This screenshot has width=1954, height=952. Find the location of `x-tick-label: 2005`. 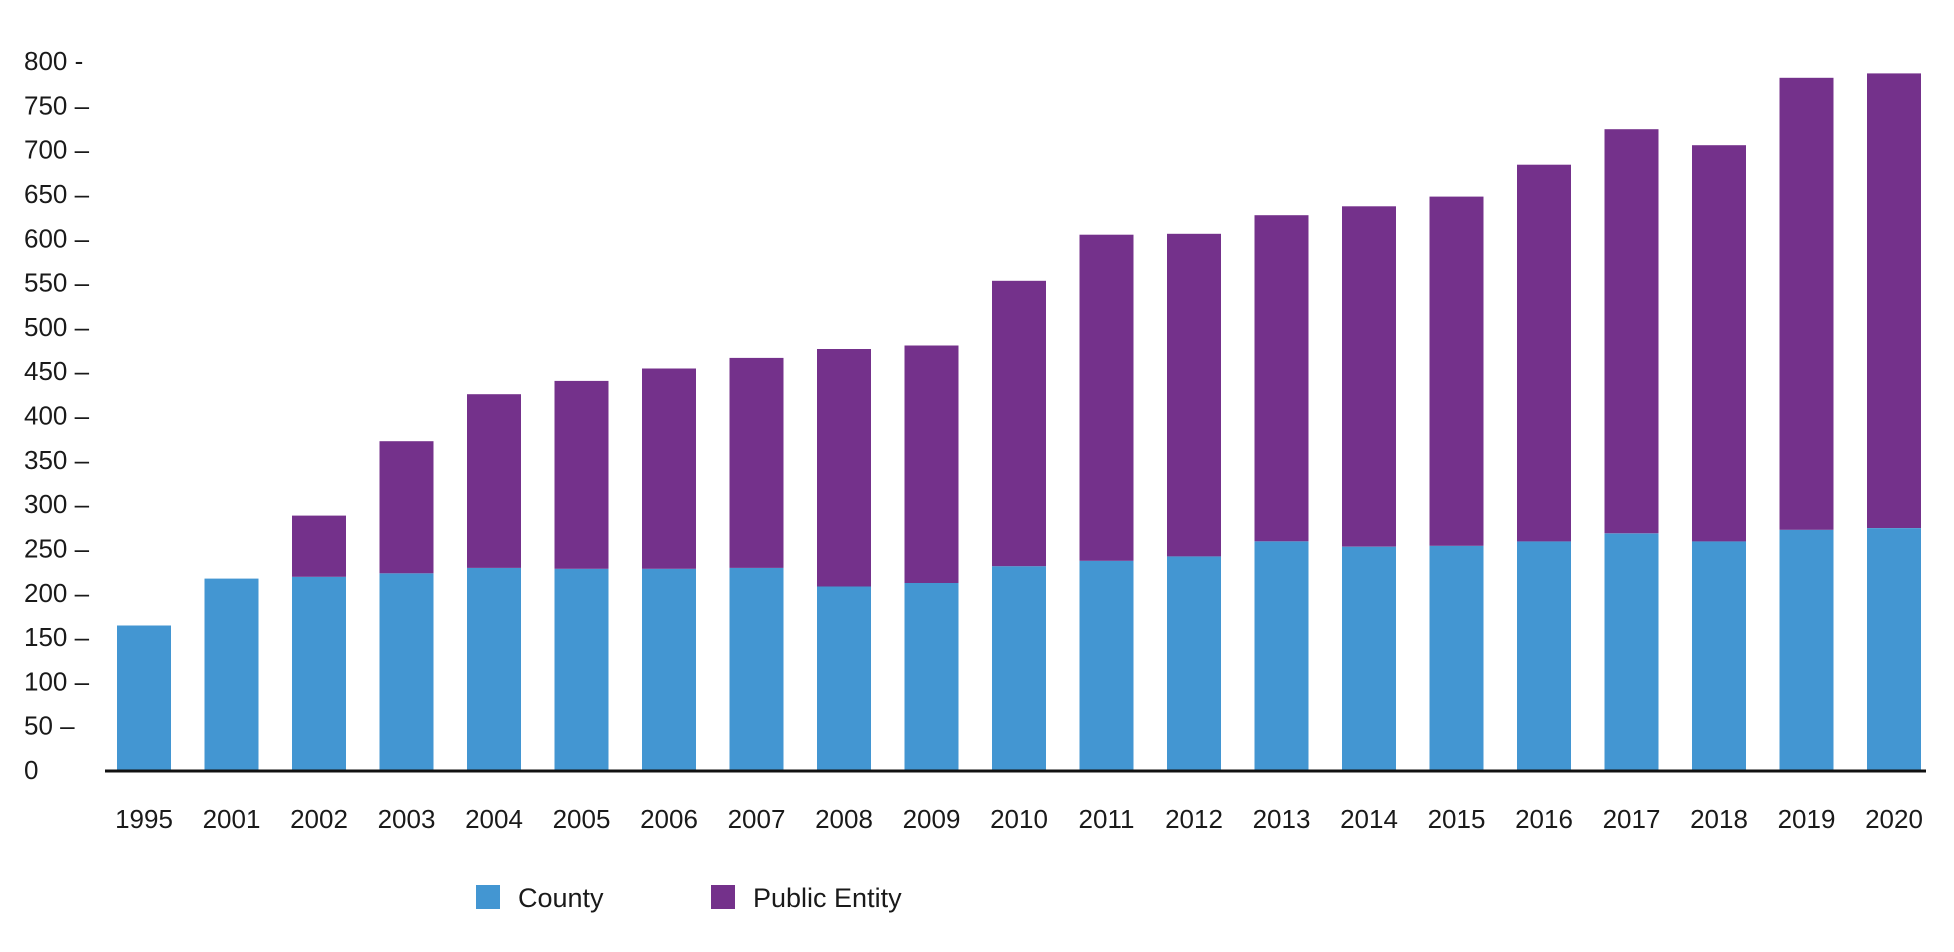

x-tick-label: 2005 is located at coordinates (582, 819).